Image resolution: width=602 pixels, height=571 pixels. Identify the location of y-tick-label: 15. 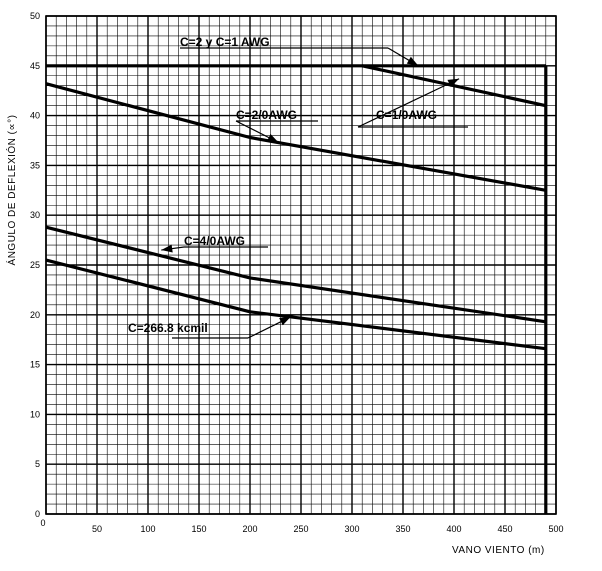
(35, 365).